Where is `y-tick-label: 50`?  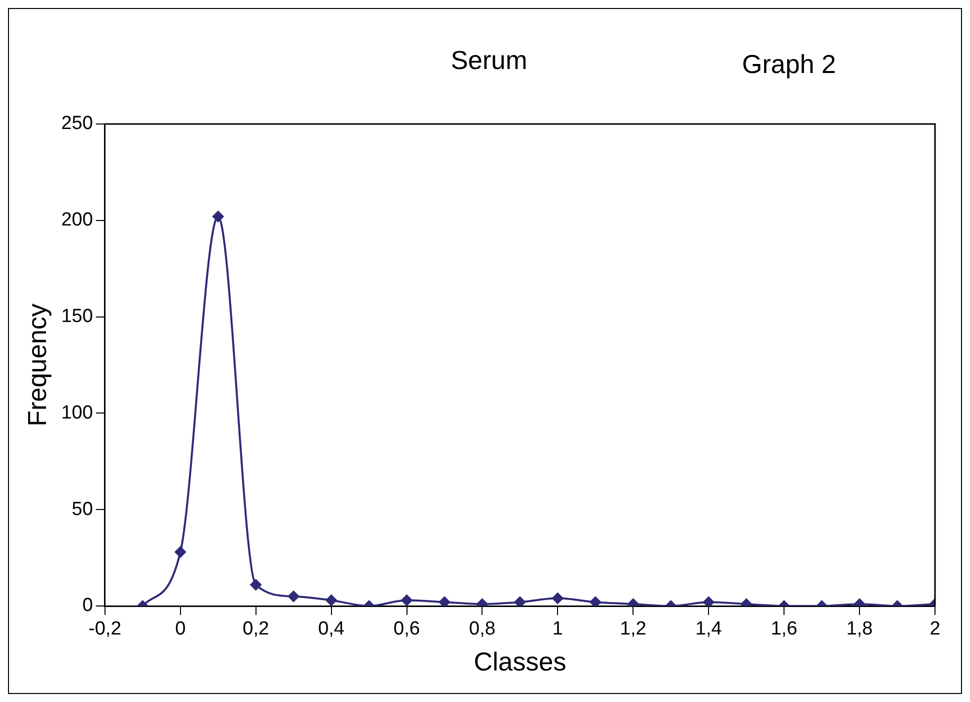 y-tick-label: 50 is located at coordinates (82, 509).